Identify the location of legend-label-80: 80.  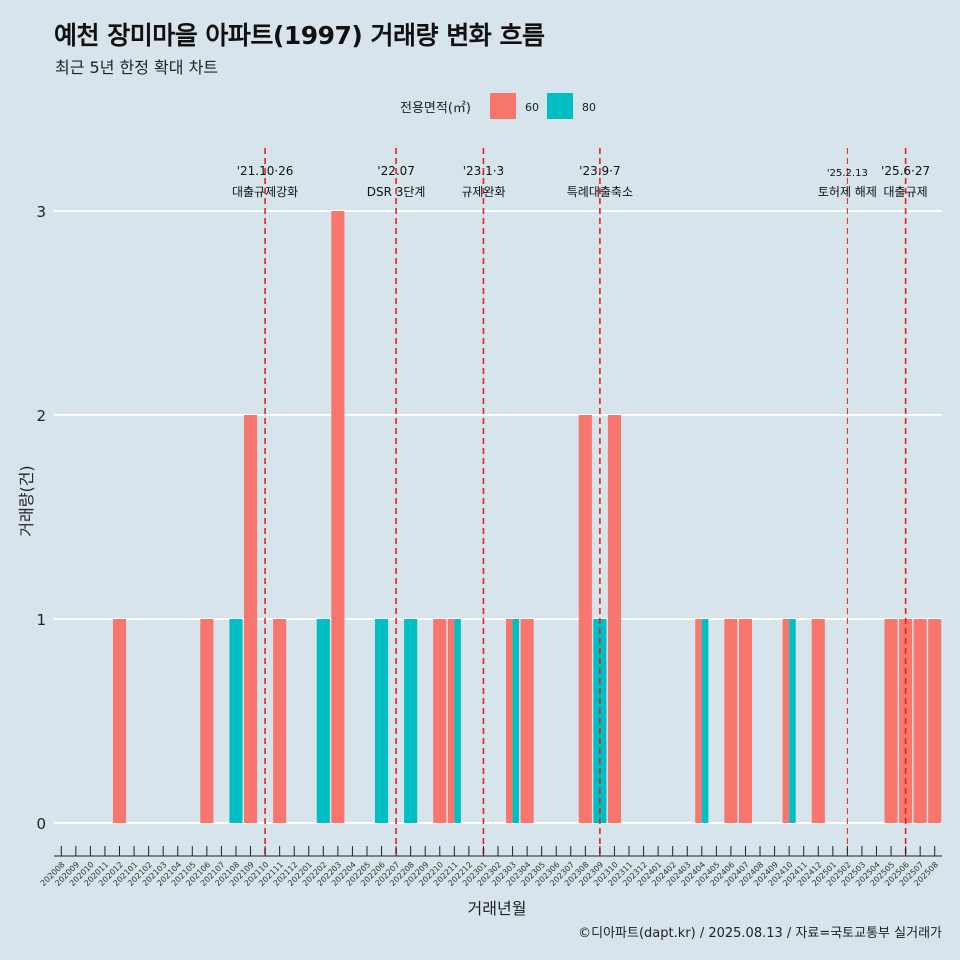
(589, 107).